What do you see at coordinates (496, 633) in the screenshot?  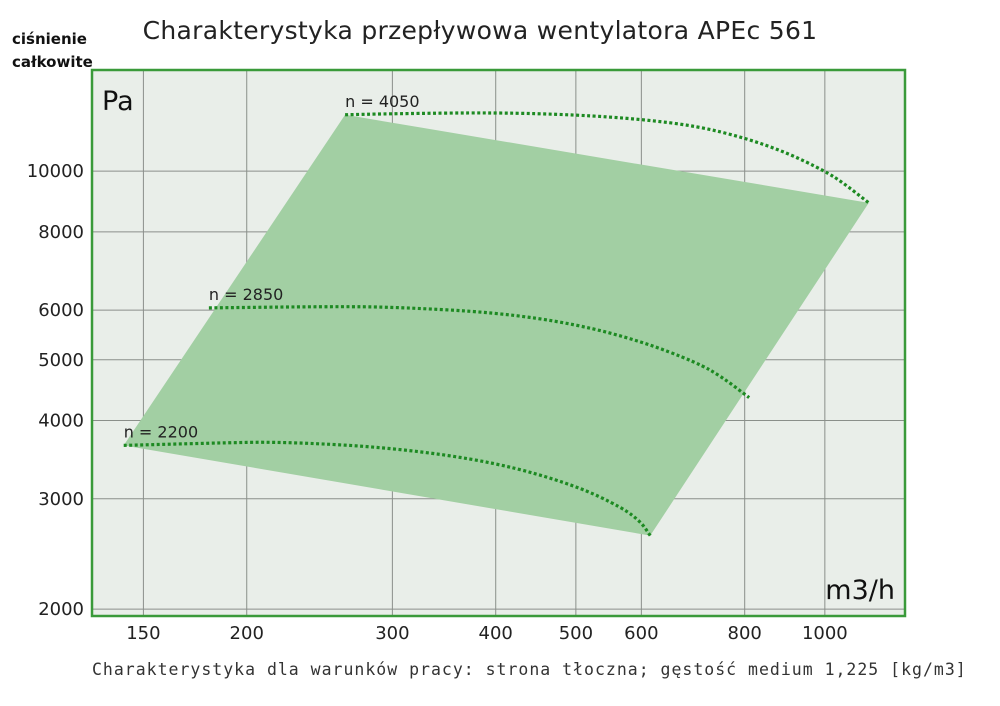 I see `x-tick-label: 400` at bounding box center [496, 633].